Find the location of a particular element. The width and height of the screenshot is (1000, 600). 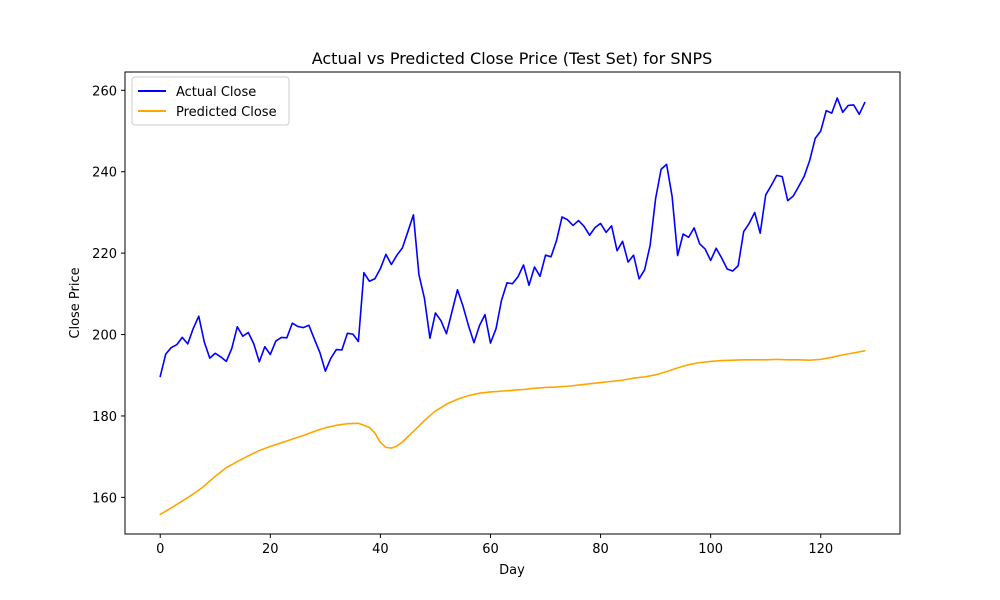

x-tick-label: 60 is located at coordinates (490, 549).